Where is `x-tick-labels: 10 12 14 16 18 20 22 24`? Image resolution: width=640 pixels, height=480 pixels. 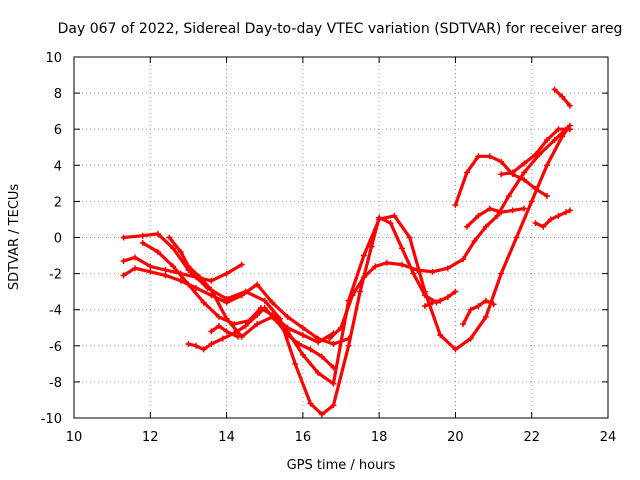
x-tick-labels: 10 12 14 16 18 20 22 24 is located at coordinates (341, 437).